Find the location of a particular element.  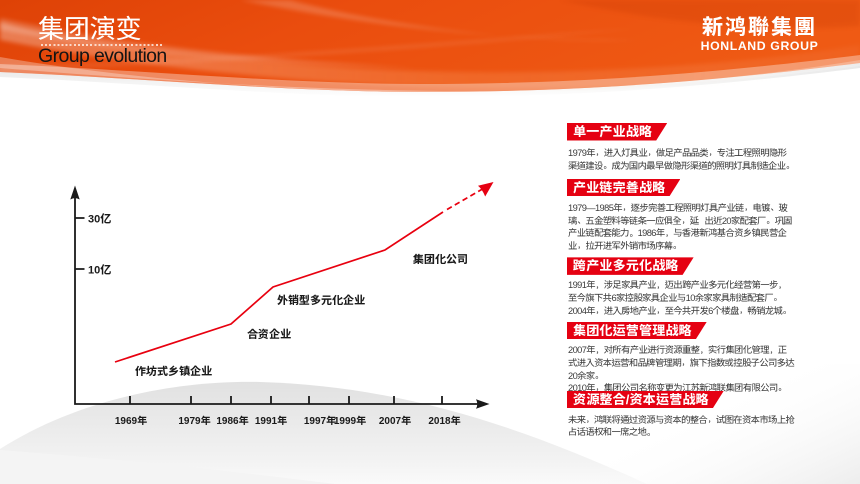

svg-text: 1999年 is located at coordinates (350, 421).